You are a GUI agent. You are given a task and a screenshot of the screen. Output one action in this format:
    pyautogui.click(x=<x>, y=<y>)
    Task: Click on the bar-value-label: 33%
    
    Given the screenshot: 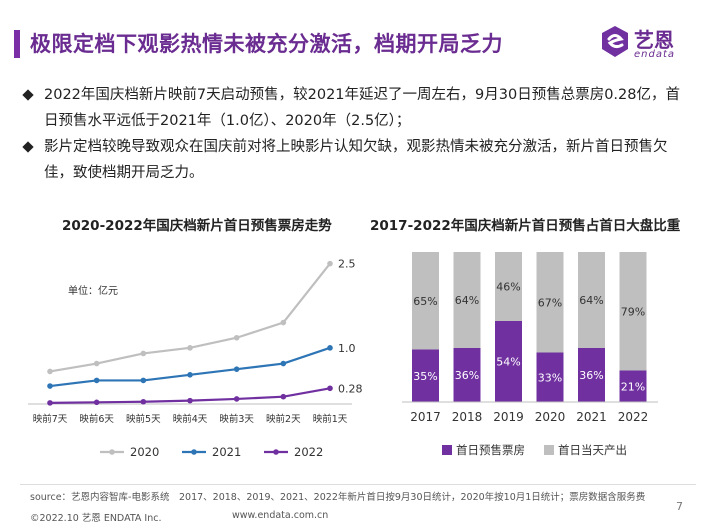 What is the action you would take?
    pyautogui.click(x=550, y=377)
    